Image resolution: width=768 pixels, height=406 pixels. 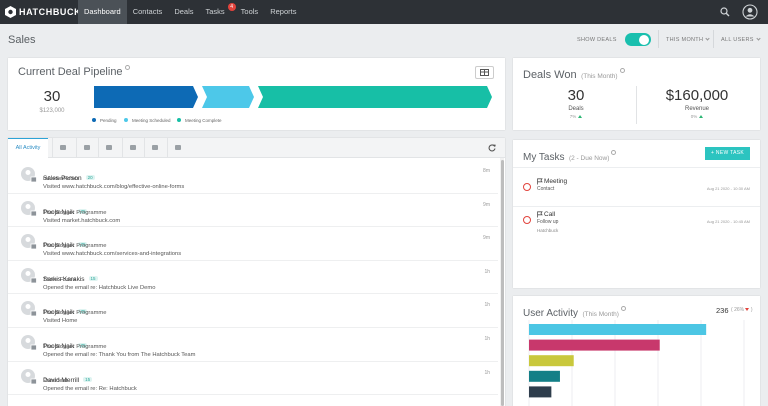 I want to click on revenue-label: Revenue, so click(x=697, y=109).